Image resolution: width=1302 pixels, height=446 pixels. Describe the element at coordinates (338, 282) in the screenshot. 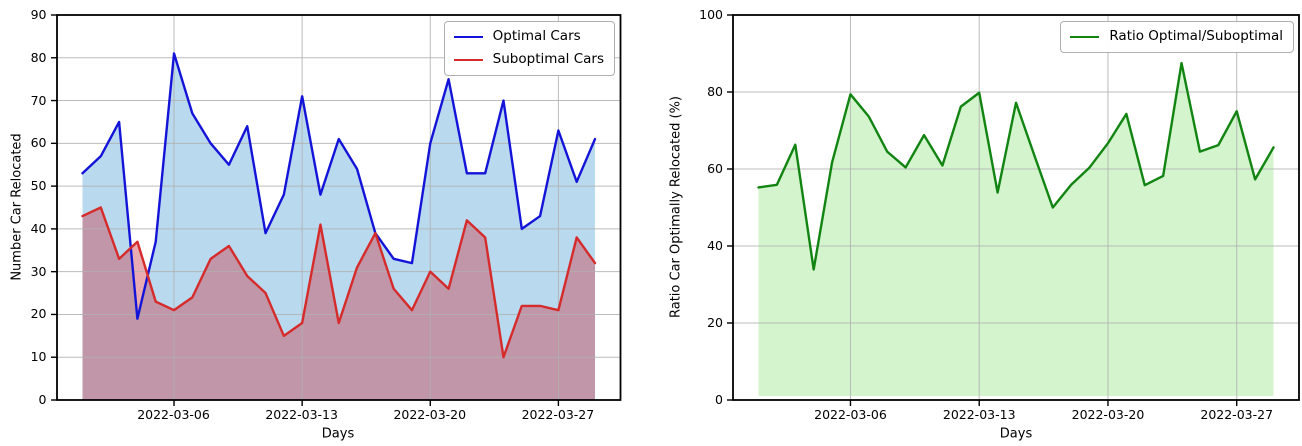

I see `data-line` at that location.